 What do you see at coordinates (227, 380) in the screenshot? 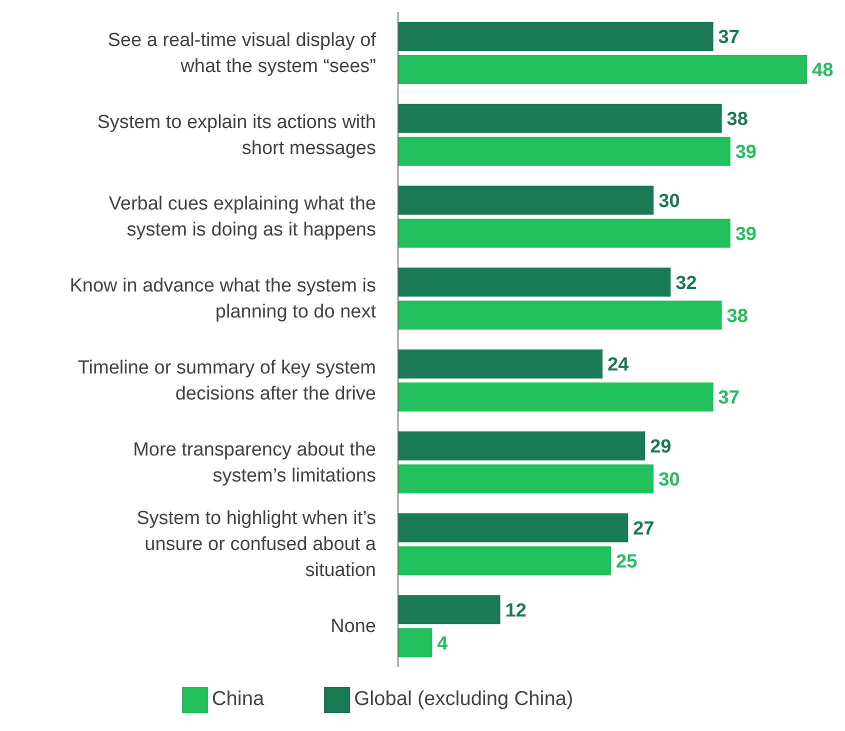
I see `y-tick-label: Timeline or summary of key system decisions after the drive` at bounding box center [227, 380].